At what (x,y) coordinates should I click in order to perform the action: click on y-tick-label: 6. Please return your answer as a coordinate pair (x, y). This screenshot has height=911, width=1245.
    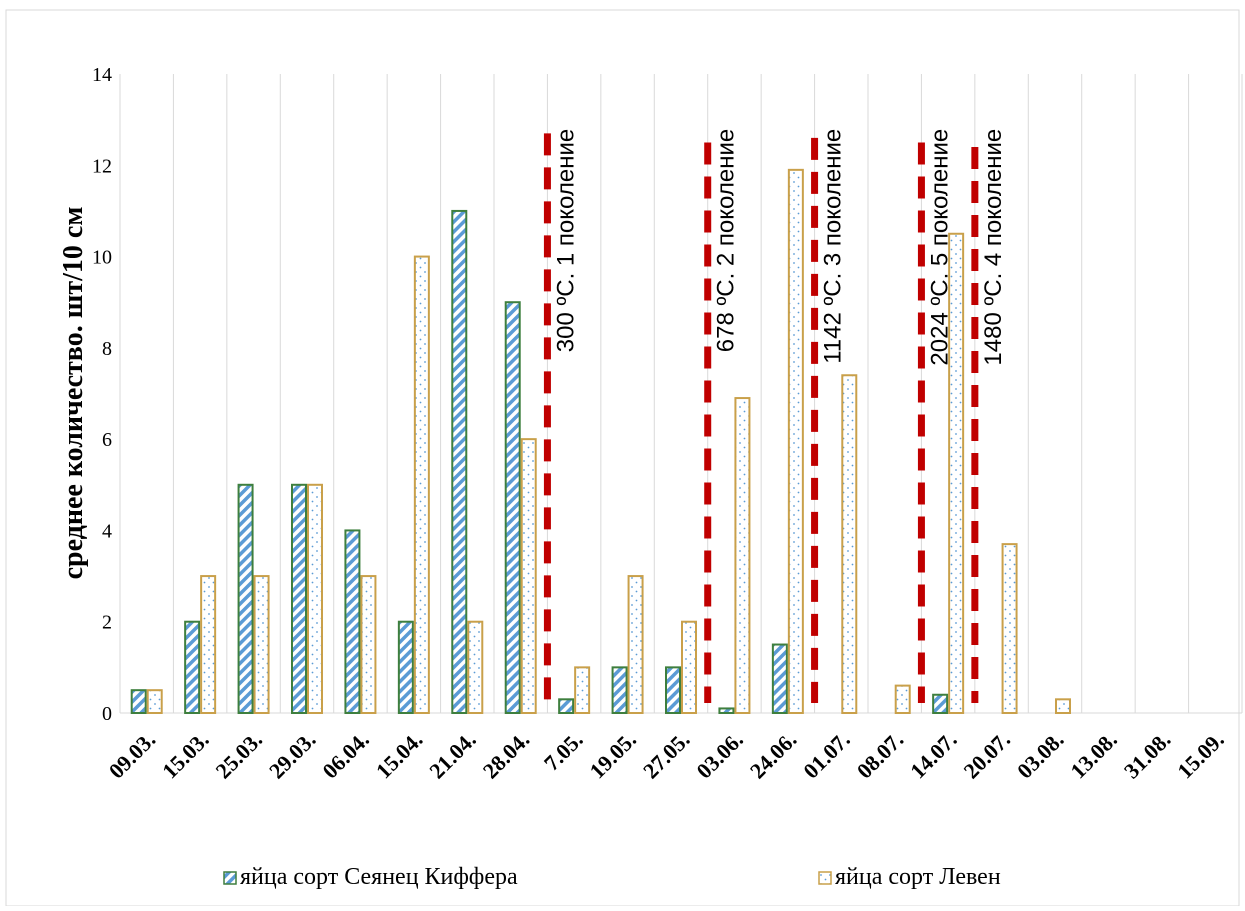
    Looking at the image, I should click on (107, 440).